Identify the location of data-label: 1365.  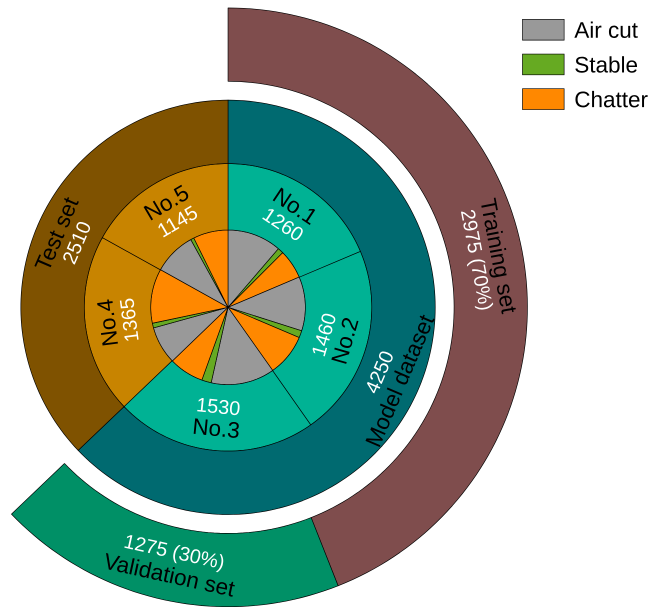
(129, 319).